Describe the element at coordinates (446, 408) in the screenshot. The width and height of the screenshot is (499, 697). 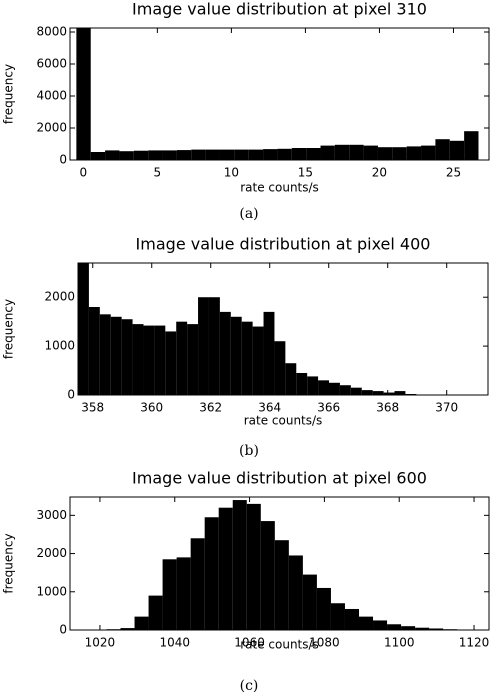
I see `x-tick-label: 370` at that location.